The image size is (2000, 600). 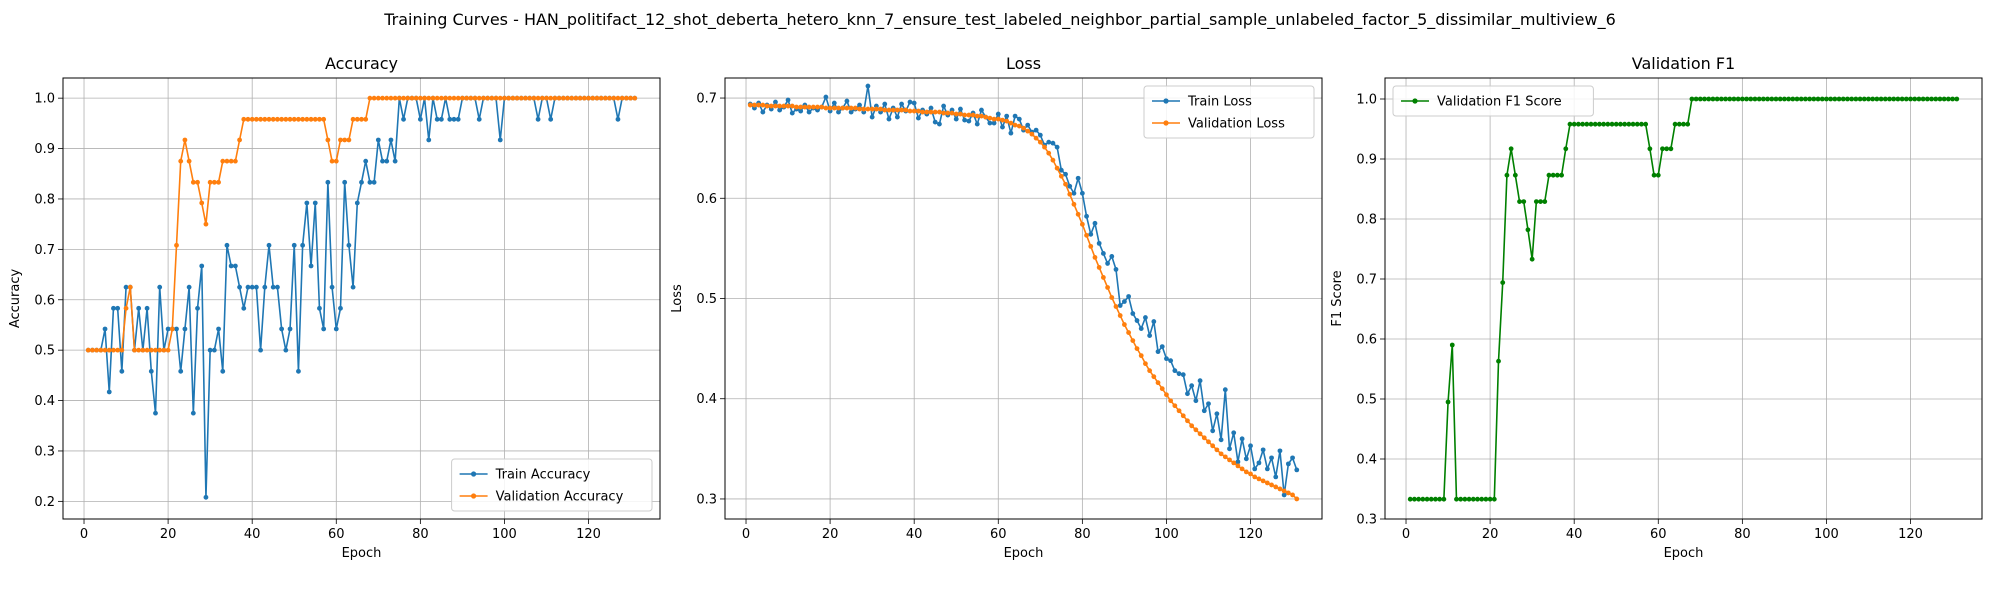 What do you see at coordinates (1683, 63) in the screenshot?
I see `chart-title: Validation F1` at bounding box center [1683, 63].